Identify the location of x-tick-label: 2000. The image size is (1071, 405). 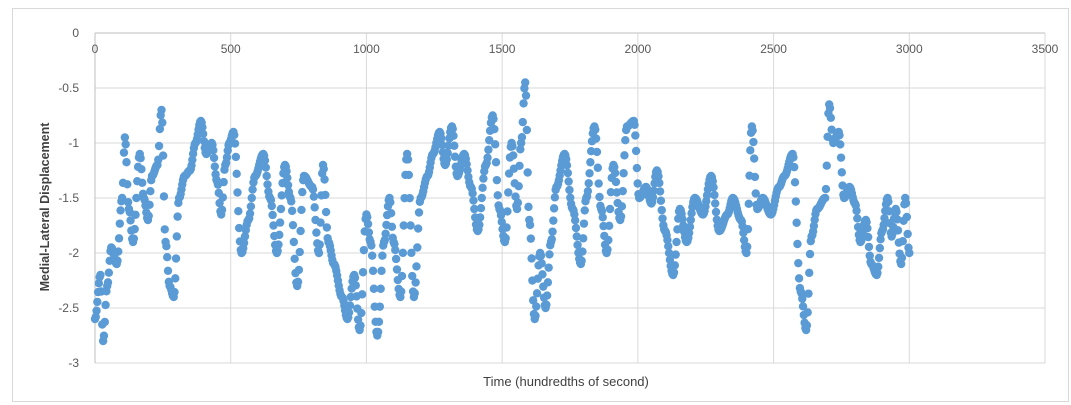
(638, 49).